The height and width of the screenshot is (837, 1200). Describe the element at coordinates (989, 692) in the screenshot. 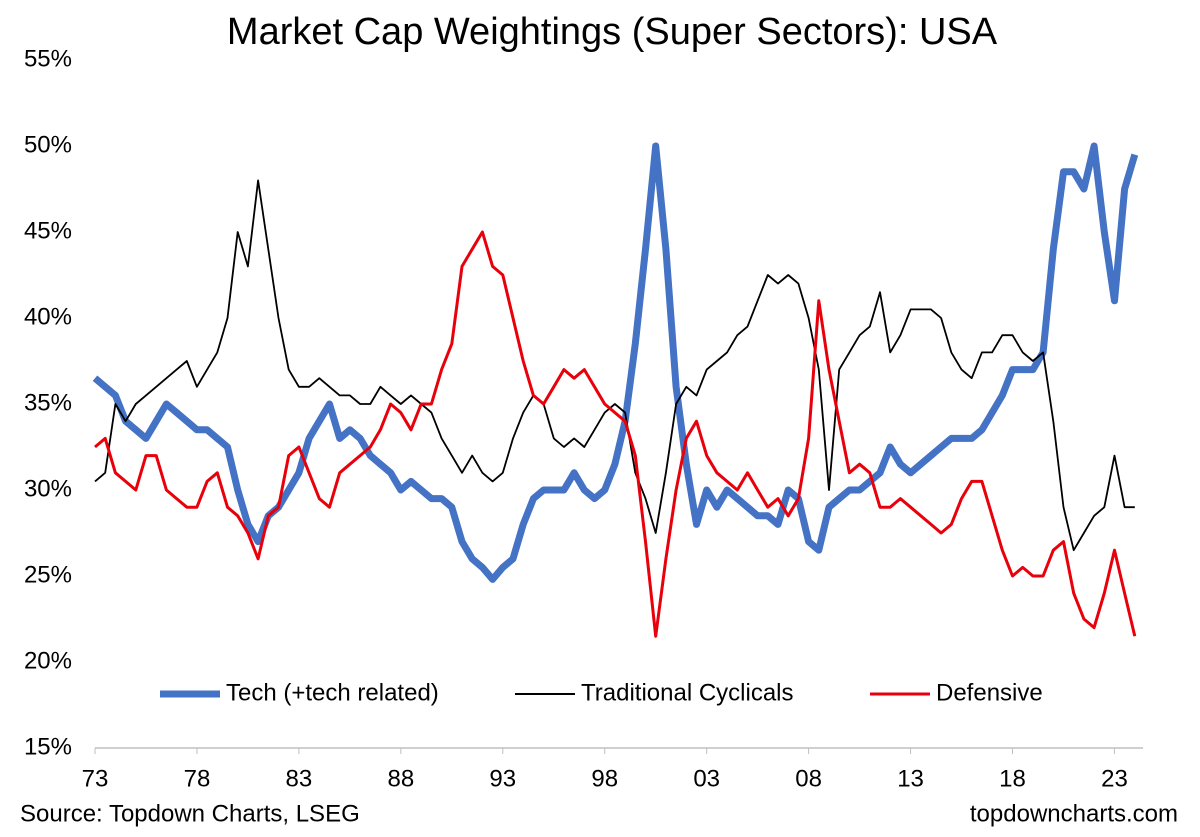

I see `legend-label: Defensive` at that location.